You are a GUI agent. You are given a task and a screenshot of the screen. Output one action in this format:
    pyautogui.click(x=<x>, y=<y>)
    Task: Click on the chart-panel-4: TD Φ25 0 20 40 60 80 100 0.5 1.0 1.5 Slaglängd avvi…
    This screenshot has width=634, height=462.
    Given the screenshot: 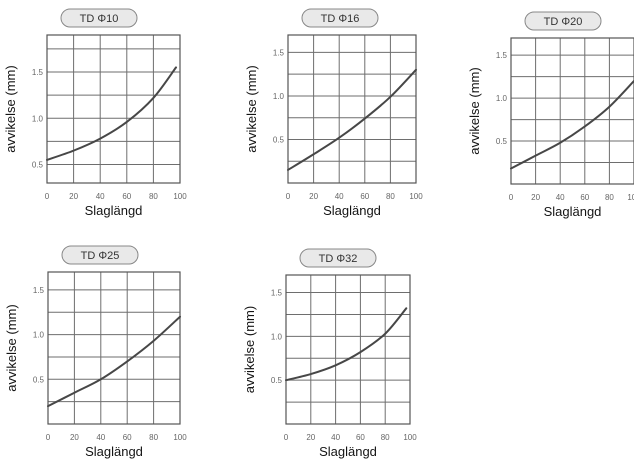 What is the action you would take?
    pyautogui.click(x=95, y=352)
    